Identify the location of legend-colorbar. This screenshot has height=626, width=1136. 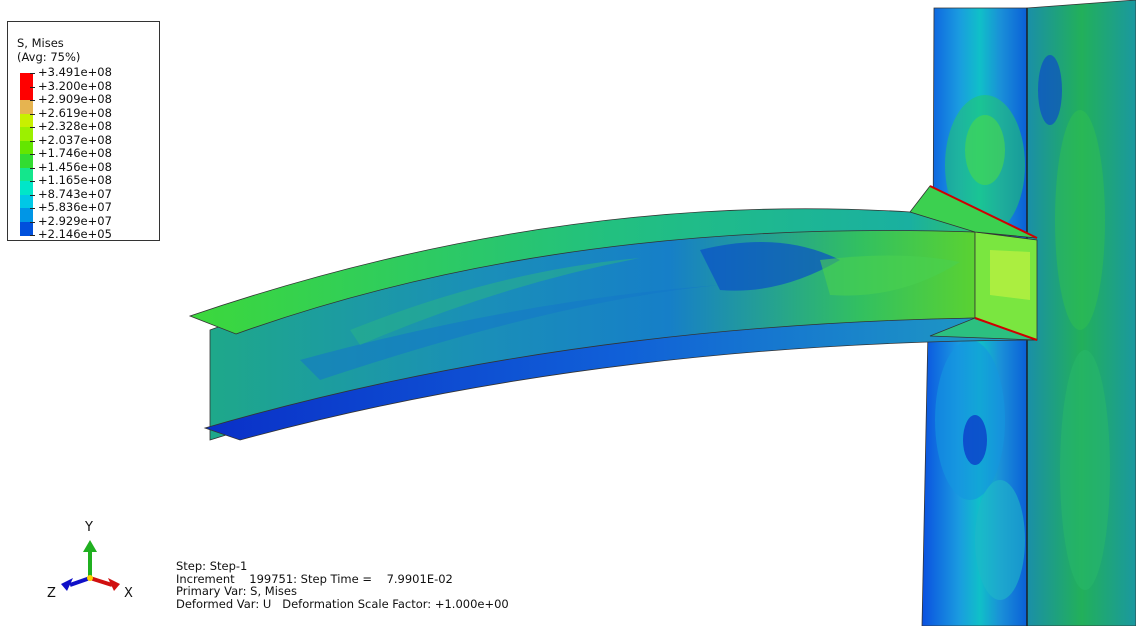
(26, 154).